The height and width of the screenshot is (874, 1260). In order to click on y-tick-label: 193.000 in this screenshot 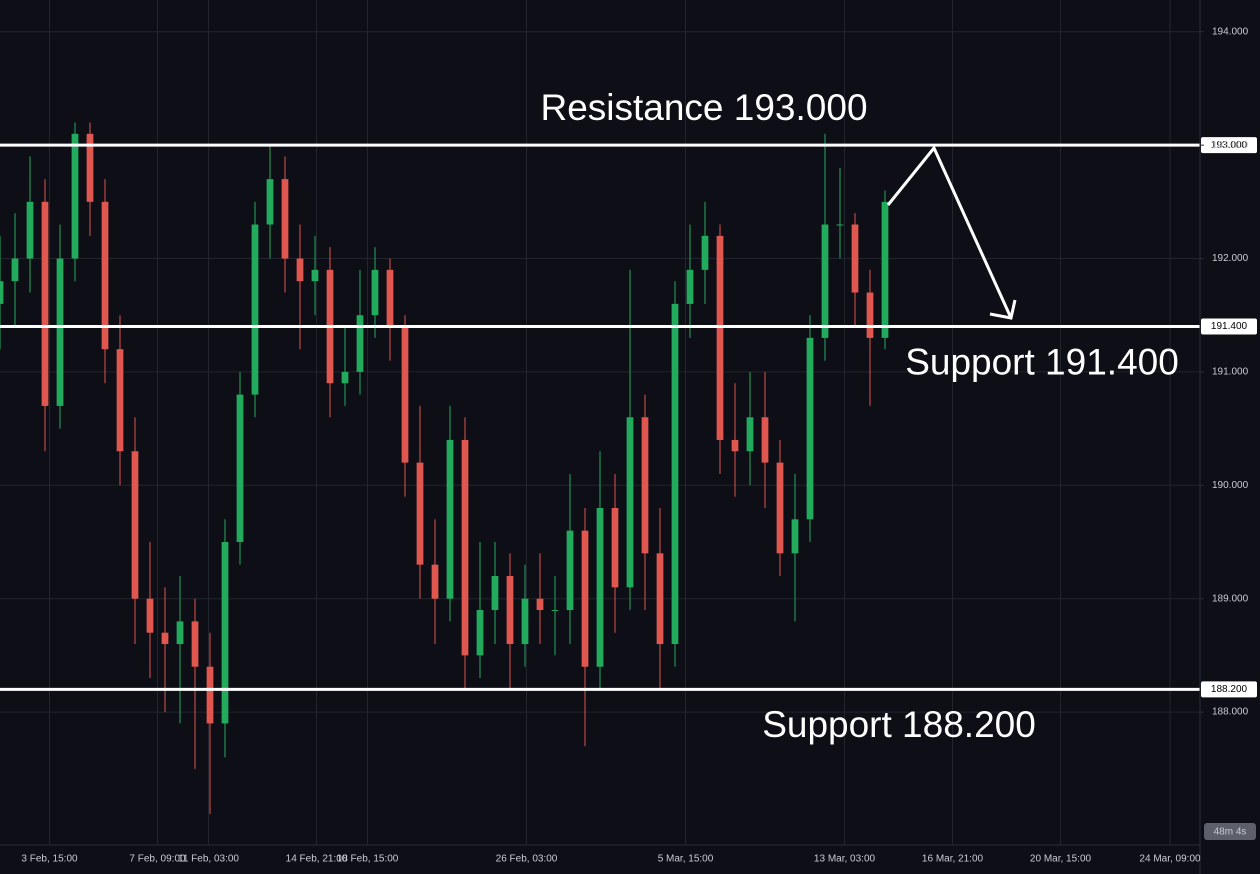, I will do `click(1230, 145)`.